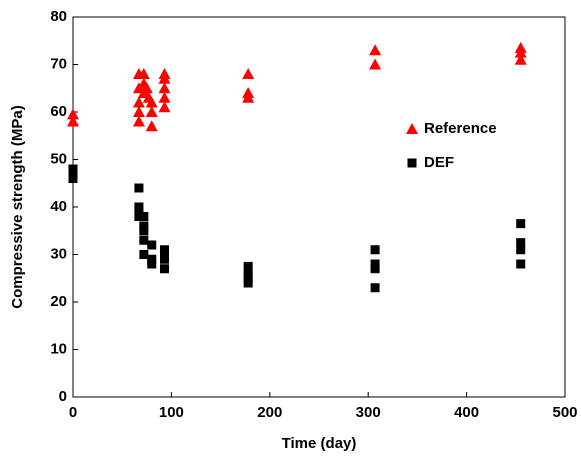 The height and width of the screenshot is (463, 581). Describe the element at coordinates (368, 412) in the screenshot. I see `x-tick-label: 300` at that location.